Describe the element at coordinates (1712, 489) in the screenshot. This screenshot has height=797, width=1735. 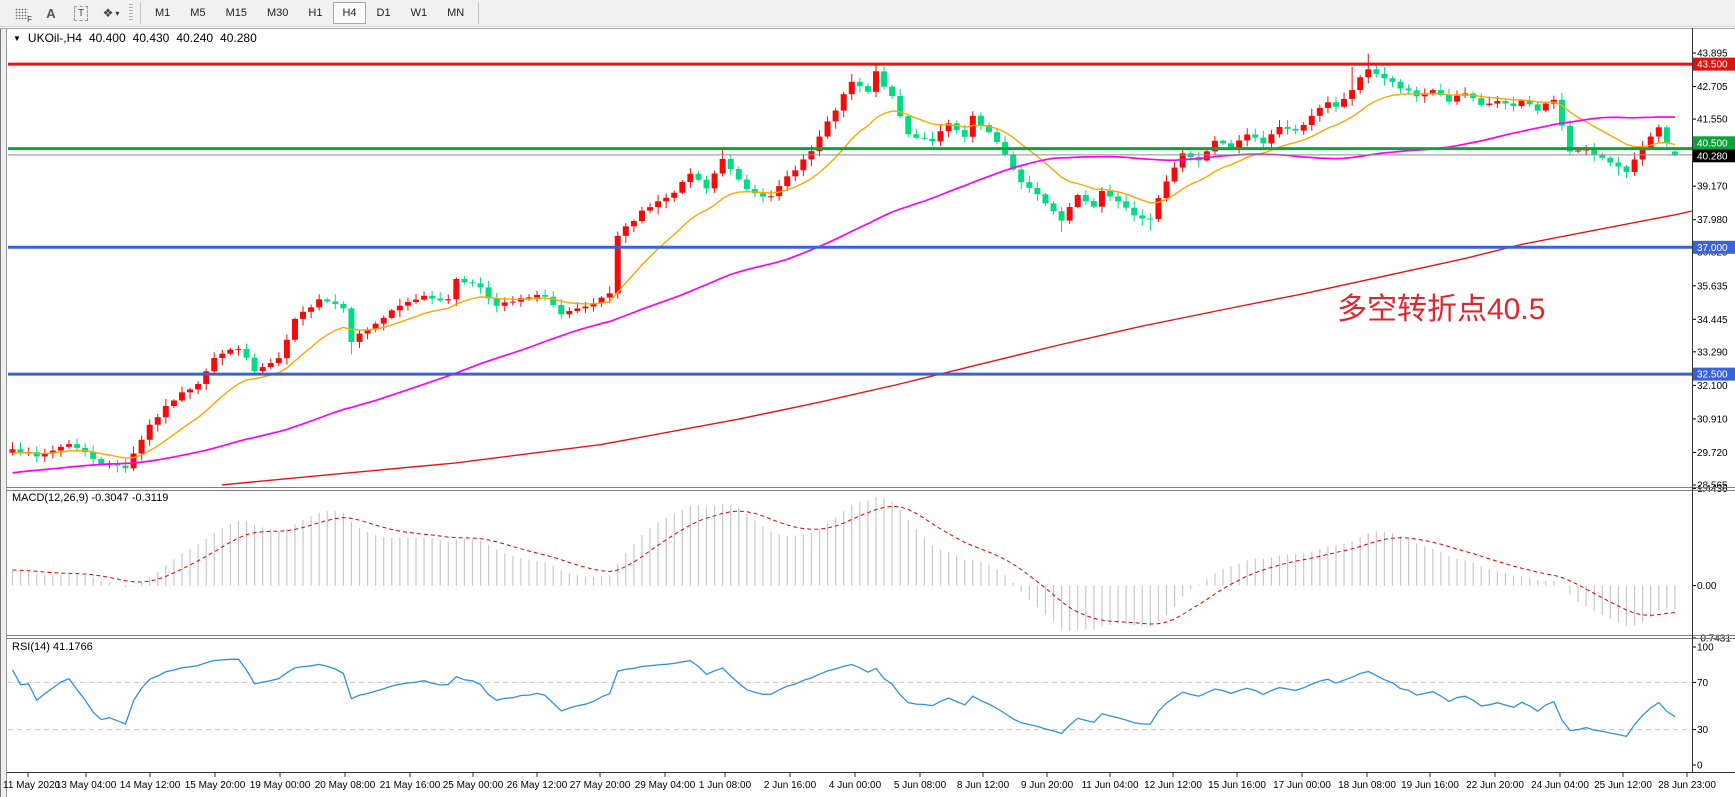
I see `macd-tick-label: 1.4436` at that location.